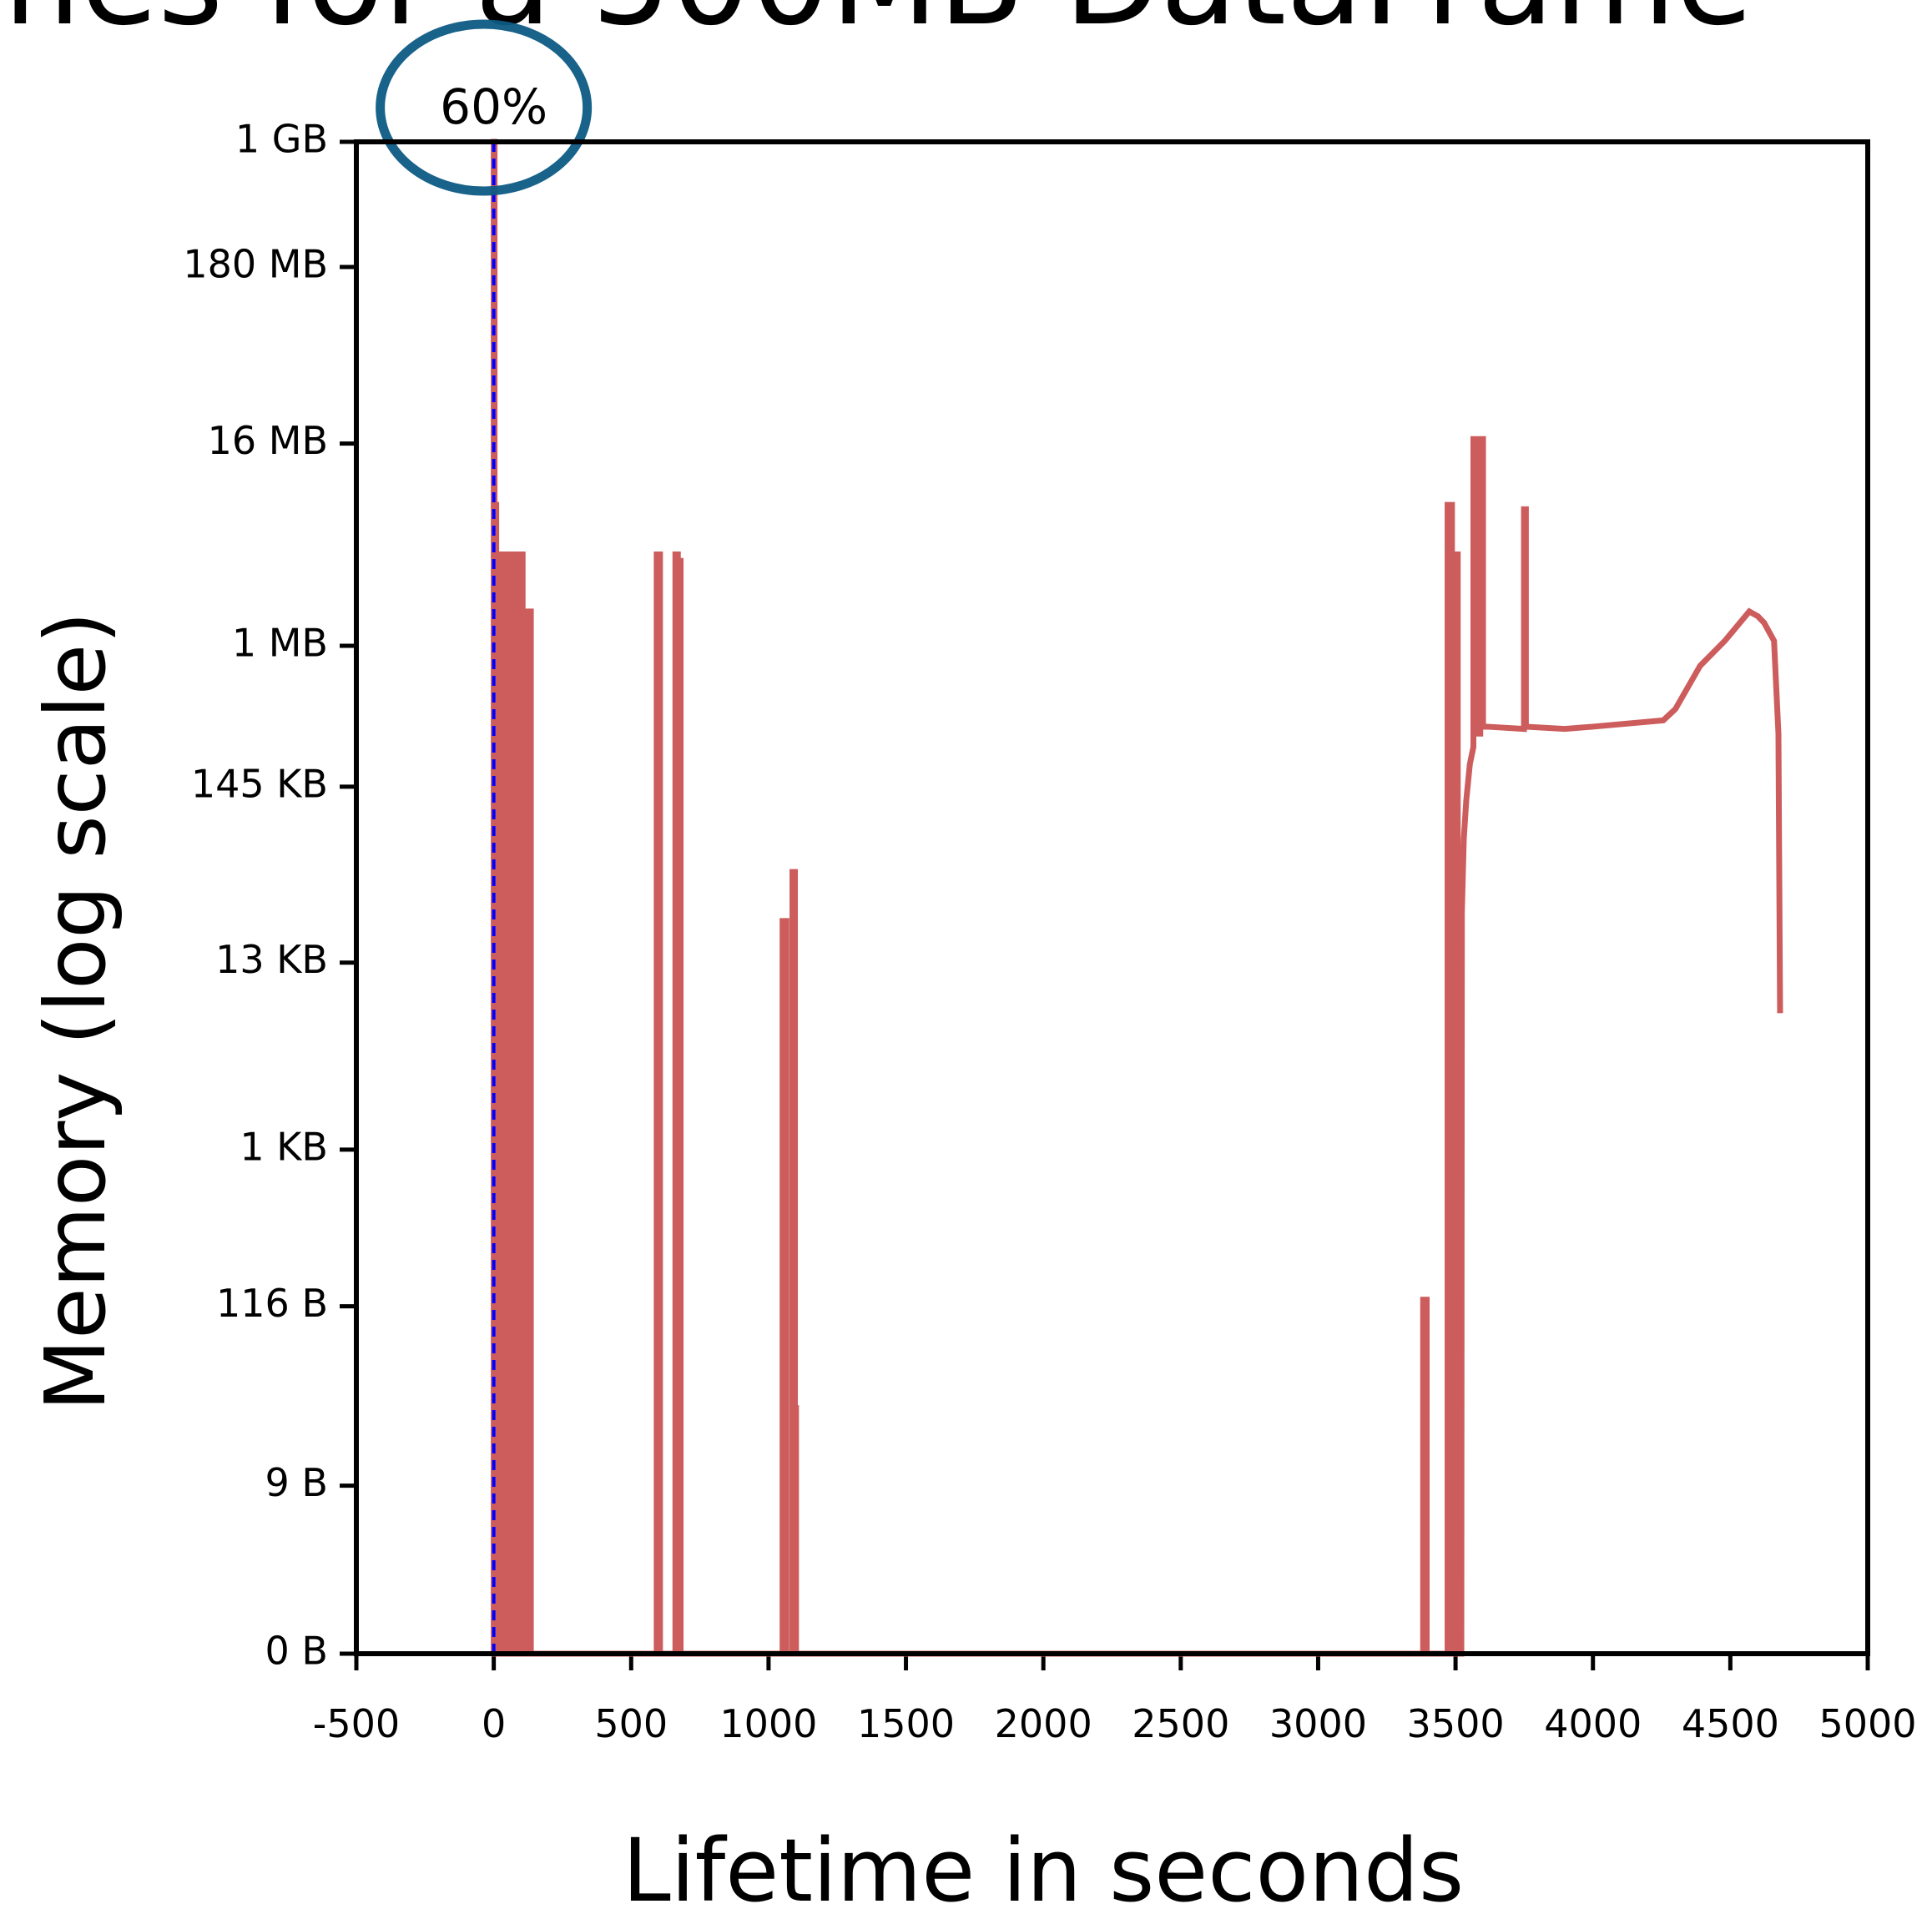 The image size is (1932, 1909). I want to click on y-tick-label: 116 B, so click(272, 1303).